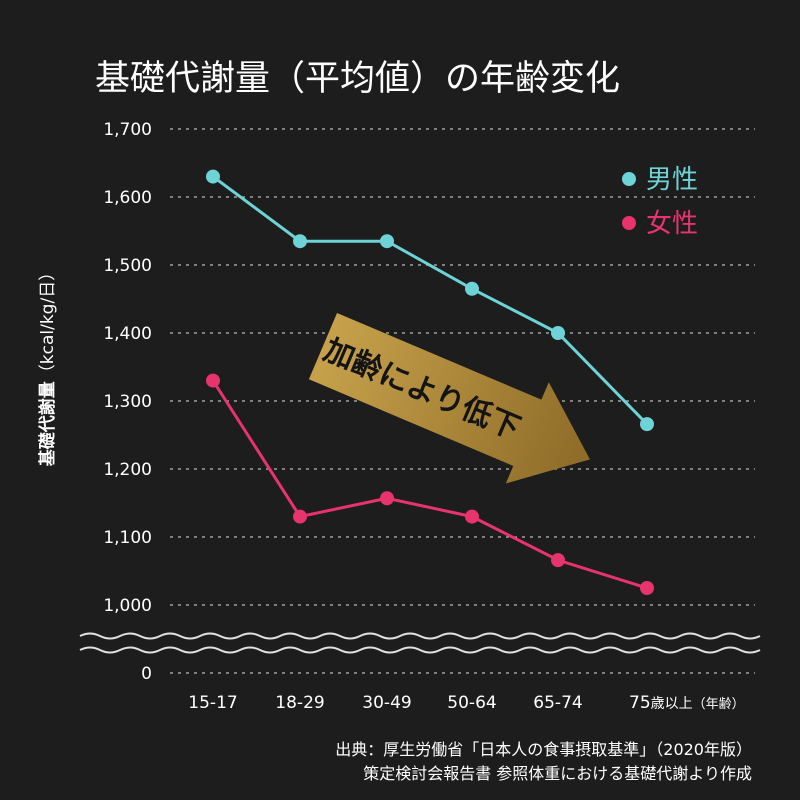 The width and height of the screenshot is (800, 800). Describe the element at coordinates (543, 749) in the screenshot. I see `source-line-1: 出典：厚生労働省「日本人の食事摂取基準」（2020年版）` at that location.